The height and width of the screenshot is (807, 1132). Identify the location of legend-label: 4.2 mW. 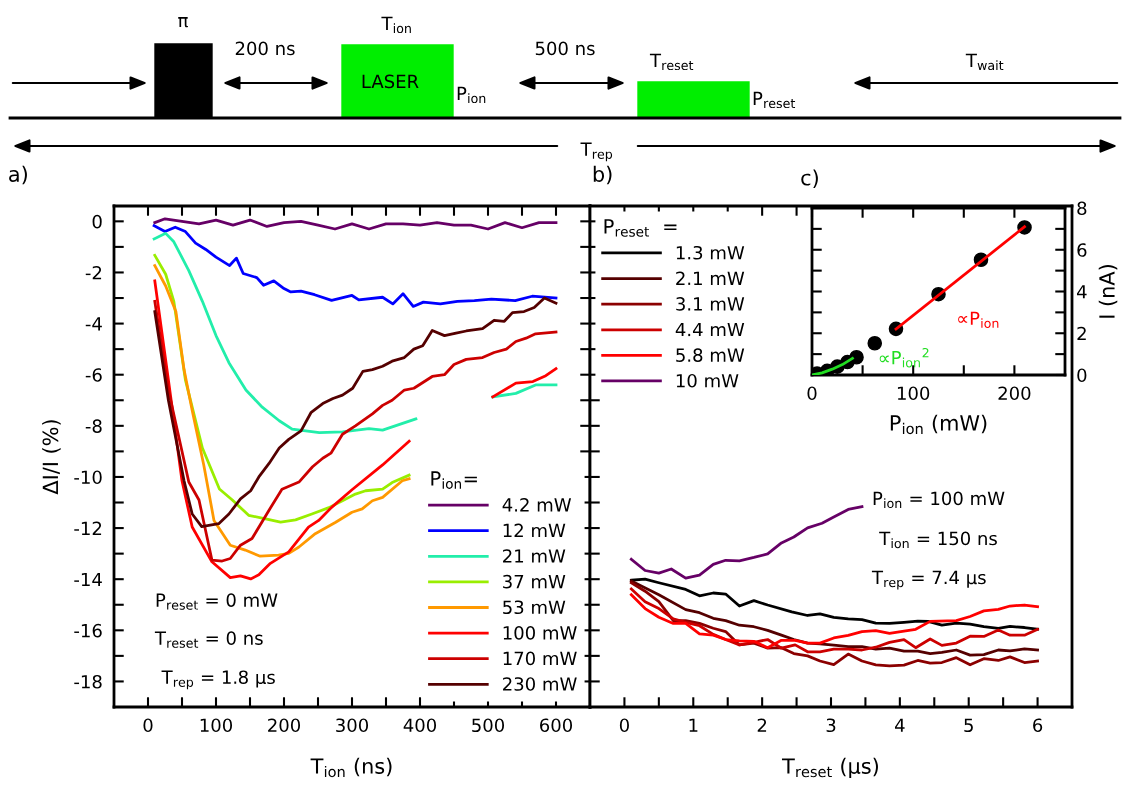
(537, 505).